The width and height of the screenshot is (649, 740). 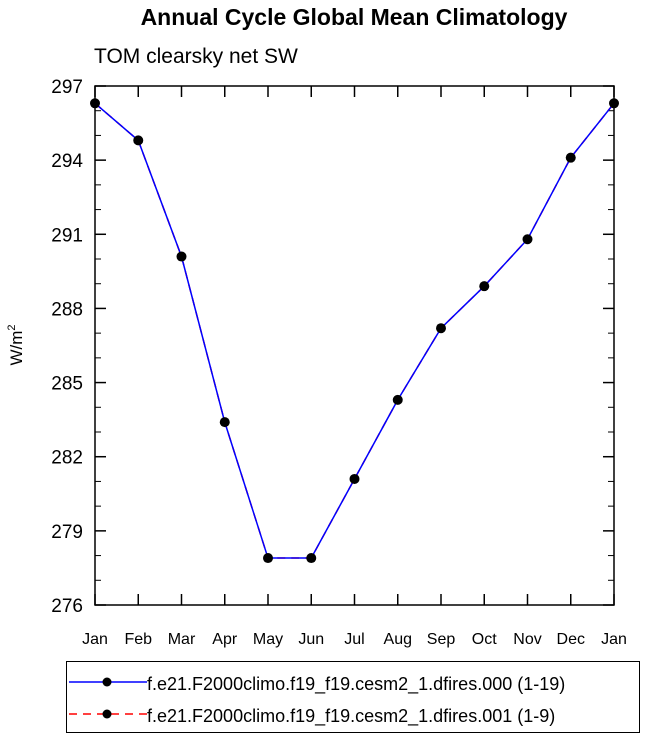 I want to click on y-axis-label-exponent: 2, so click(x=12, y=327).